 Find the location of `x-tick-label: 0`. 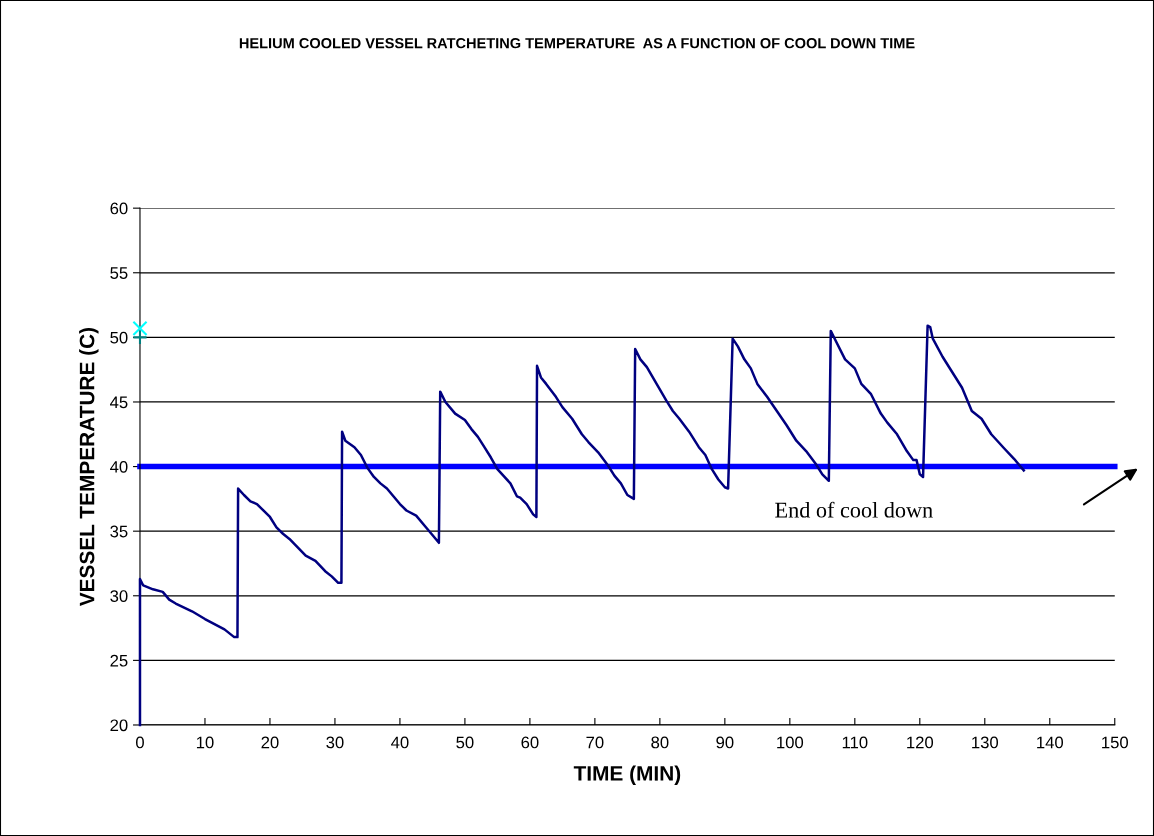

x-tick-label: 0 is located at coordinates (140, 742).